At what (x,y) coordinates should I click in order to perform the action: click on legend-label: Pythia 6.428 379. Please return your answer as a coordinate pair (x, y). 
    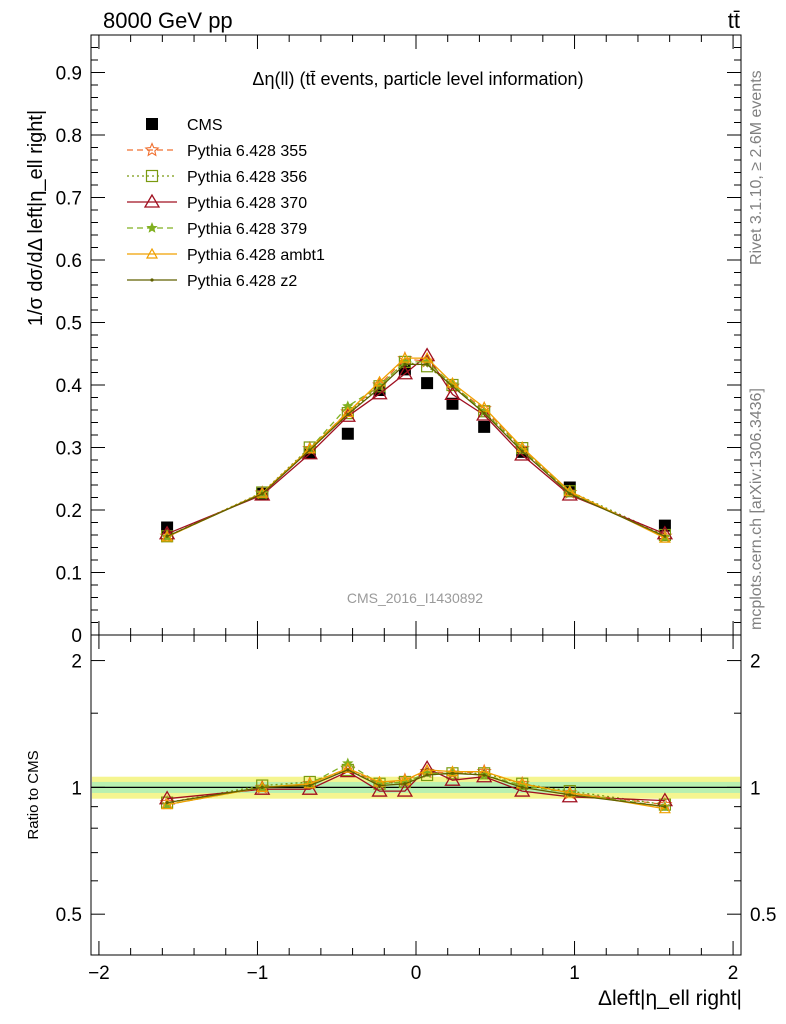
    Looking at the image, I should click on (247, 229).